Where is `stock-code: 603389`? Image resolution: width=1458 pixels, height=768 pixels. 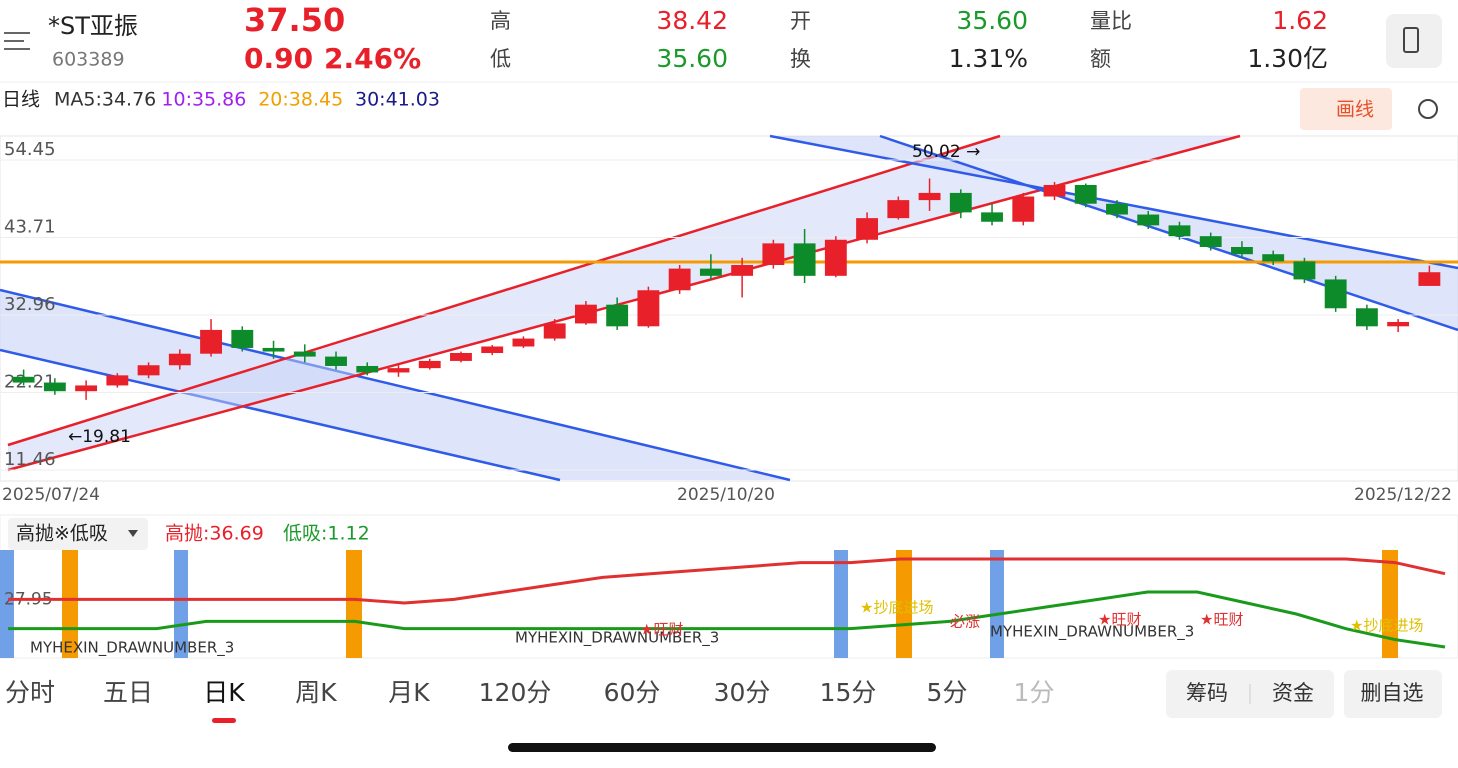 stock-code: 603389 is located at coordinates (88, 60).